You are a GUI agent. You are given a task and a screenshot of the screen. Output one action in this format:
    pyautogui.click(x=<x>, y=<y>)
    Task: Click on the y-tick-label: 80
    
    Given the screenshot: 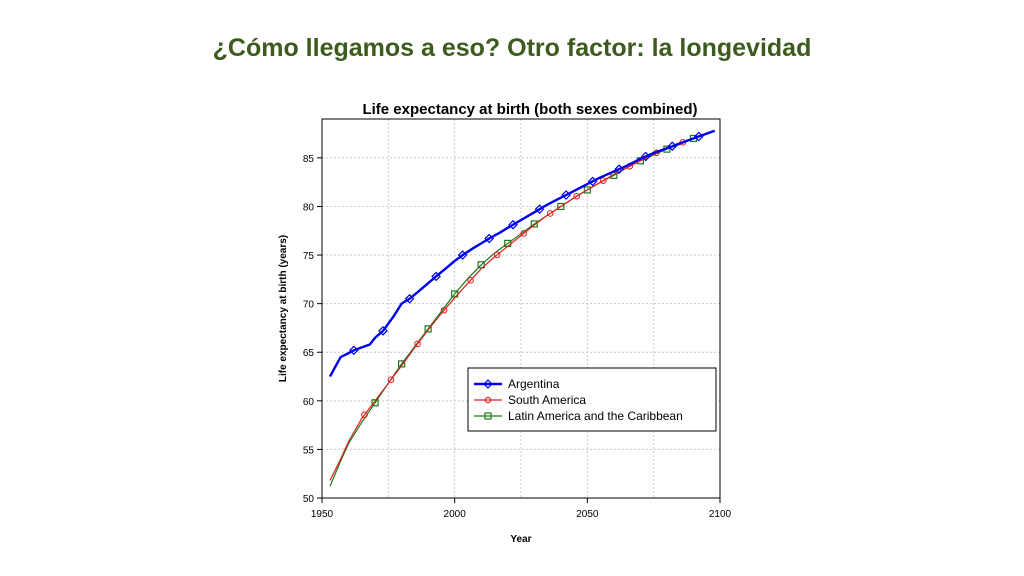 What is the action you would take?
    pyautogui.click(x=309, y=207)
    